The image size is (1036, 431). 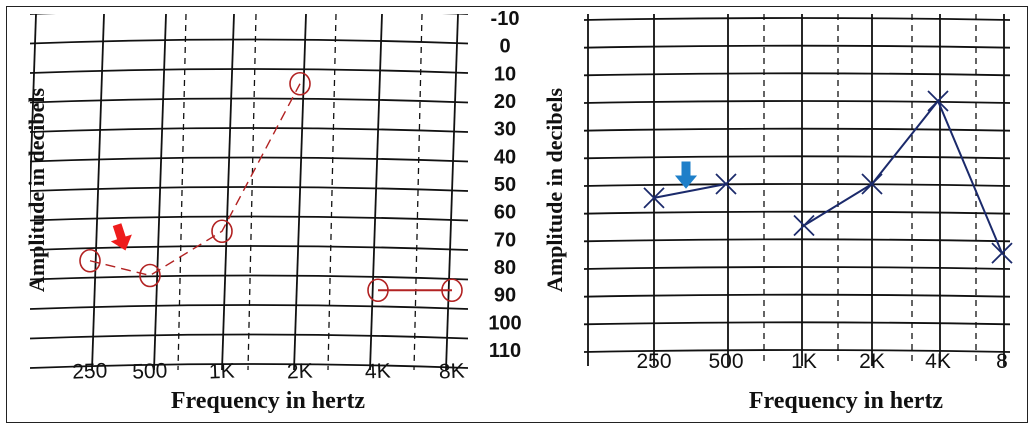 I want to click on x-tick-label: 8, so click(x=1002, y=361).